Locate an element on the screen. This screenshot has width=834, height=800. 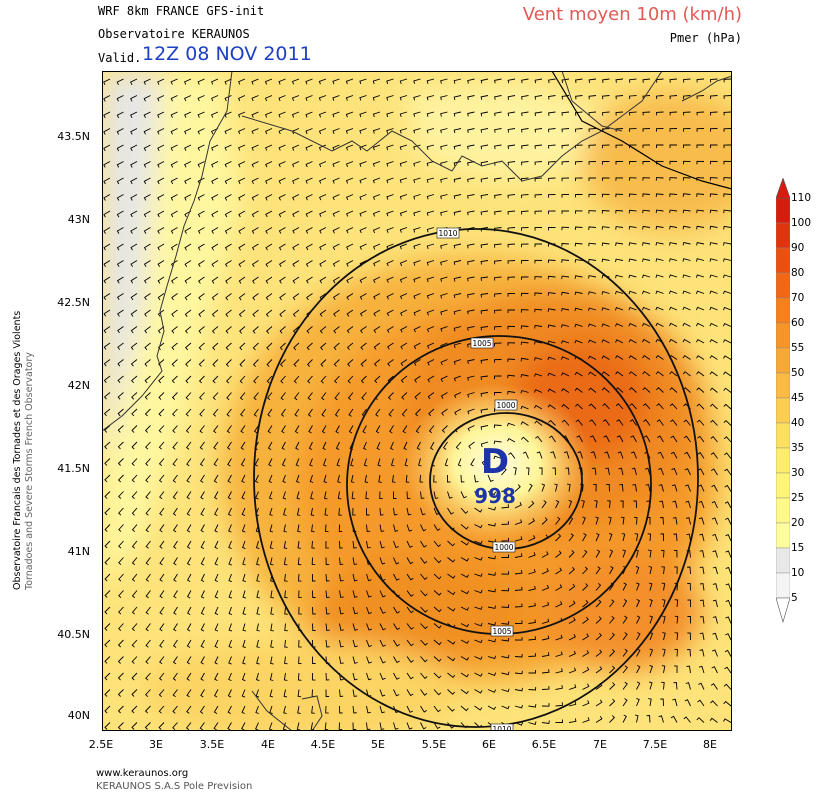
legend-bottom-arrow is located at coordinates (783, 610).